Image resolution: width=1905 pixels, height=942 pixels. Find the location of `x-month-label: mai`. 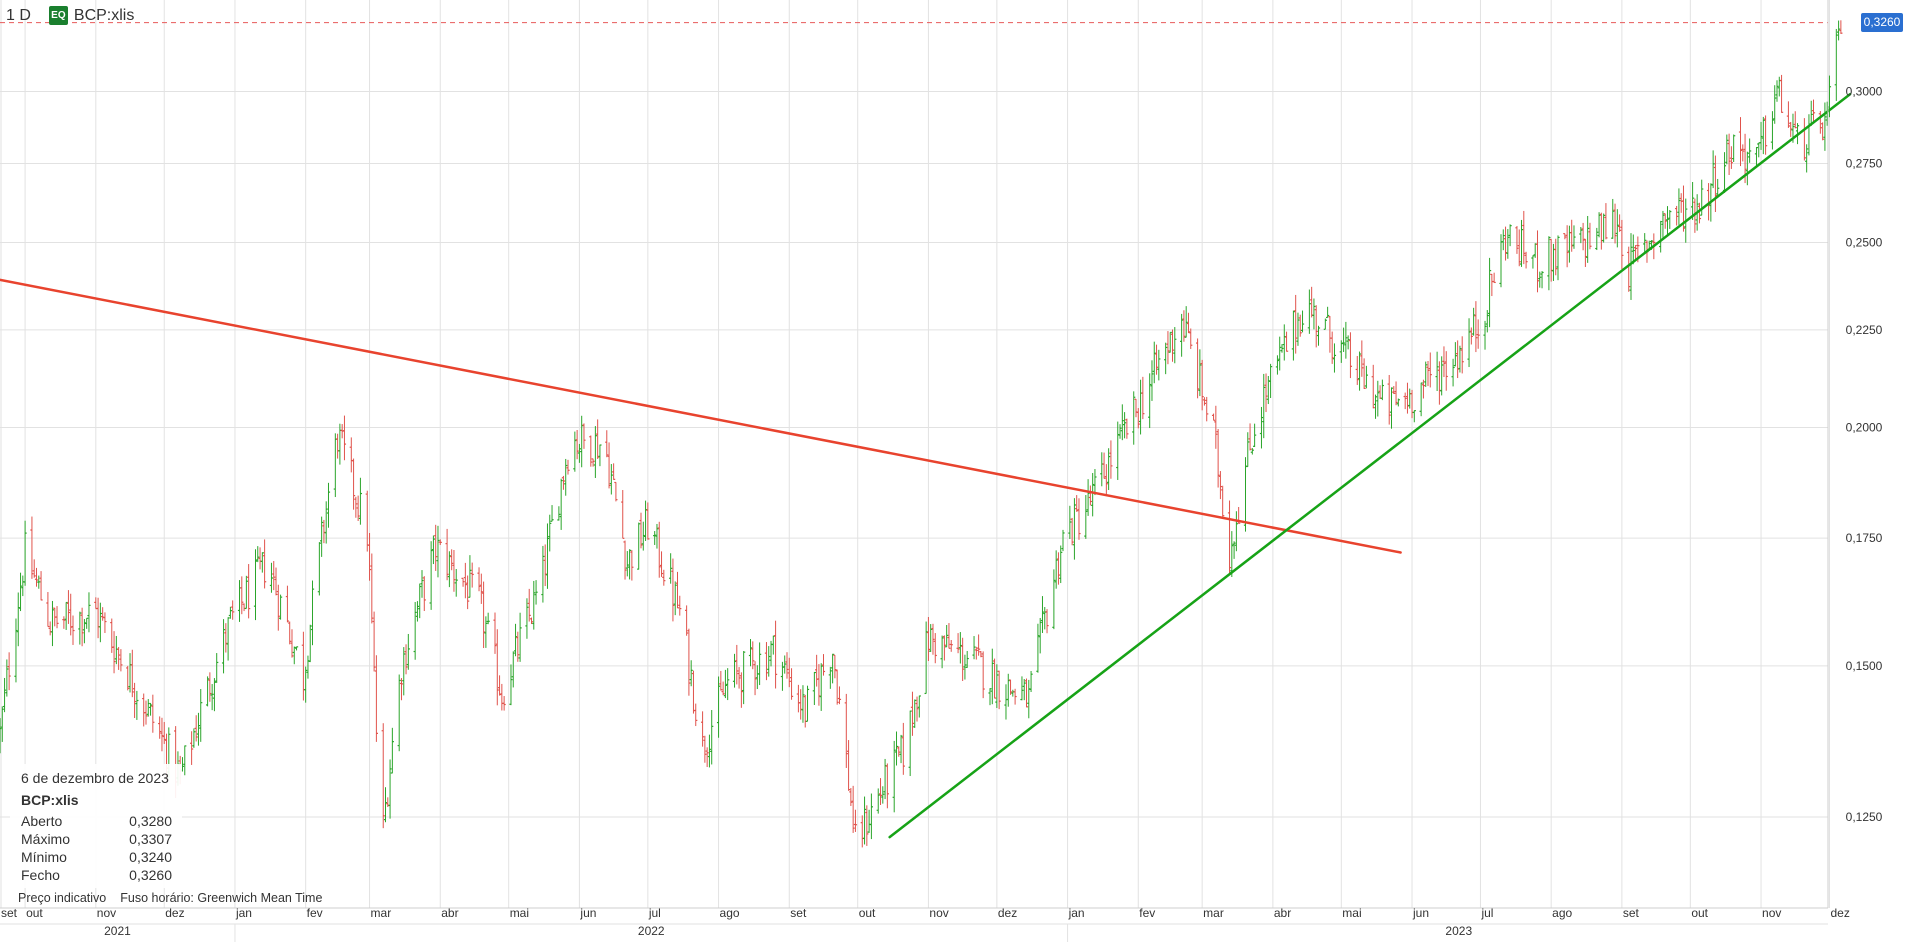

x-month-label: mai is located at coordinates (1351, 913).